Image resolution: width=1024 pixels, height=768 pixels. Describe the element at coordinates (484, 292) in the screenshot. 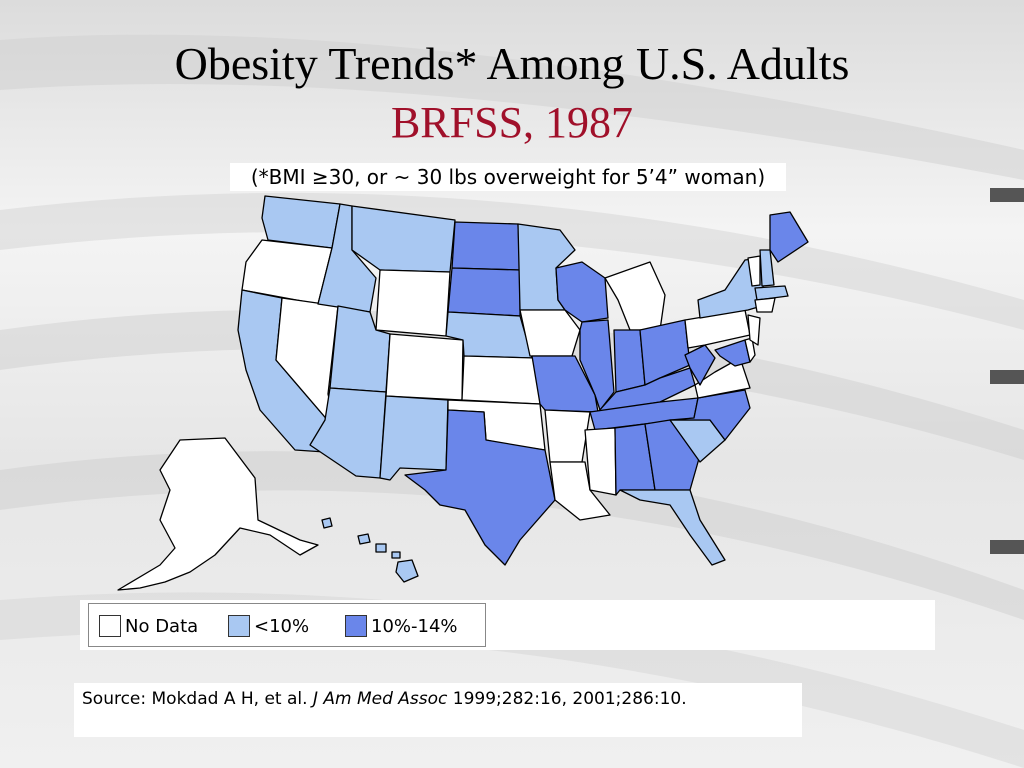

I see `state-south-dakota` at that location.